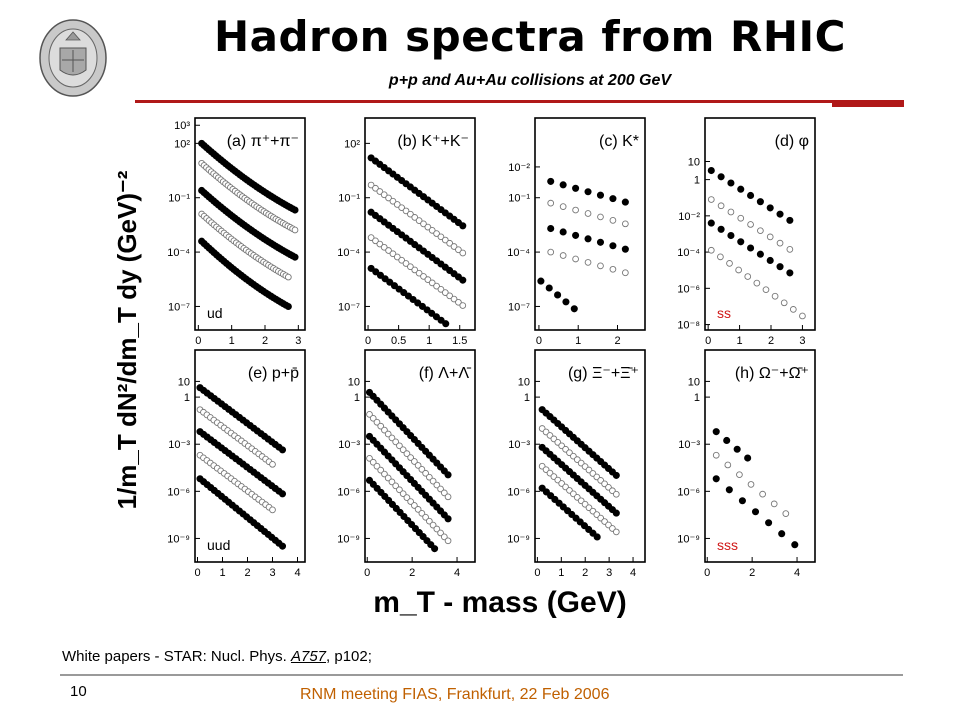 This screenshot has height=720, width=960. What do you see at coordinates (349, 656) in the screenshot?
I see `reference-suffix: , p102;` at bounding box center [349, 656].